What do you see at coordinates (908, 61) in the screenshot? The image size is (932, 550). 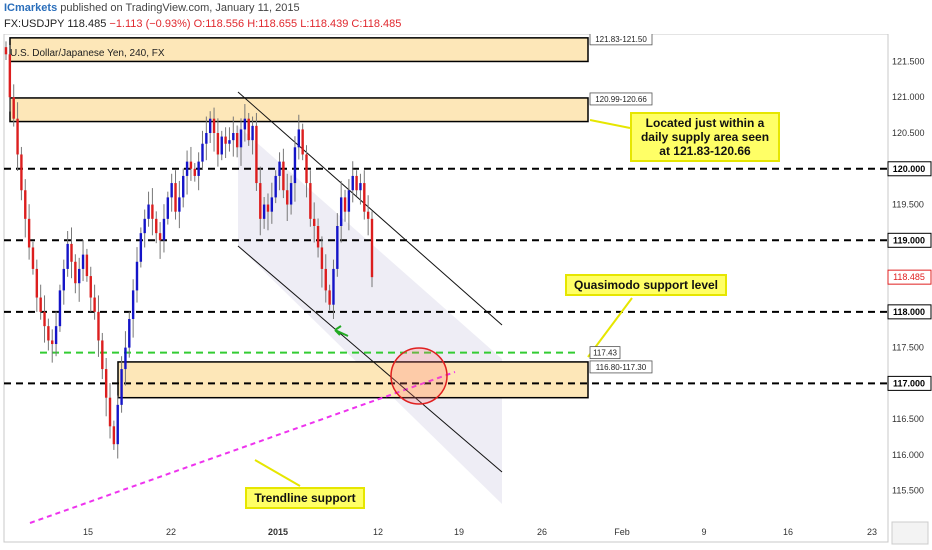 I see `y-tick-label: 121.500` at bounding box center [908, 61].